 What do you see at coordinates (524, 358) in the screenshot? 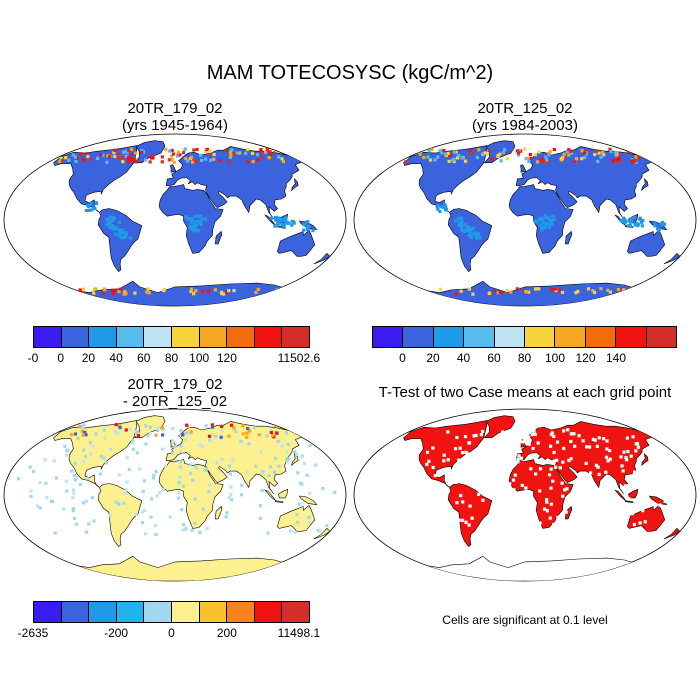
I see `colorbar-tick-label: 80` at bounding box center [524, 358].